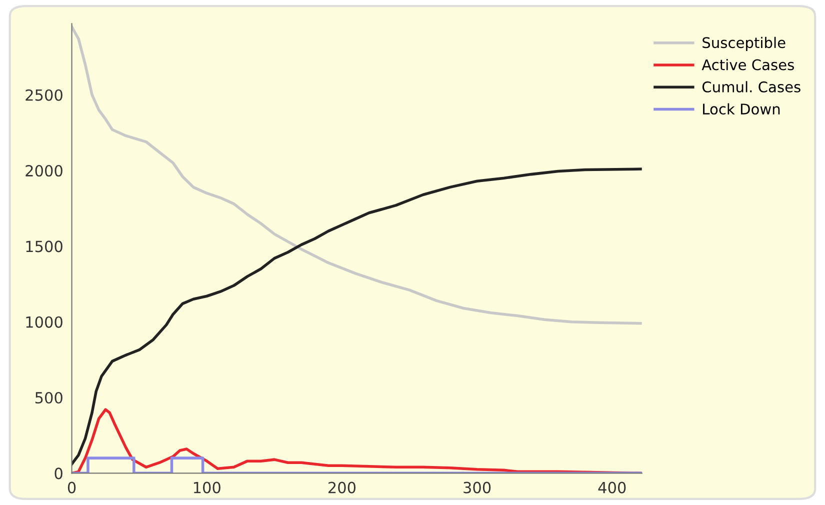 The width and height of the screenshot is (825, 505). What do you see at coordinates (48, 398) in the screenshot?
I see `y-tick-label: 500` at bounding box center [48, 398].